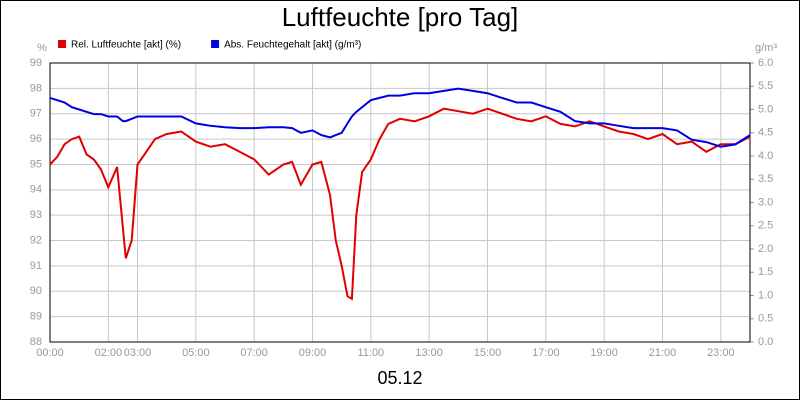  I want to click on y-tick-label: 89, so click(36, 317).